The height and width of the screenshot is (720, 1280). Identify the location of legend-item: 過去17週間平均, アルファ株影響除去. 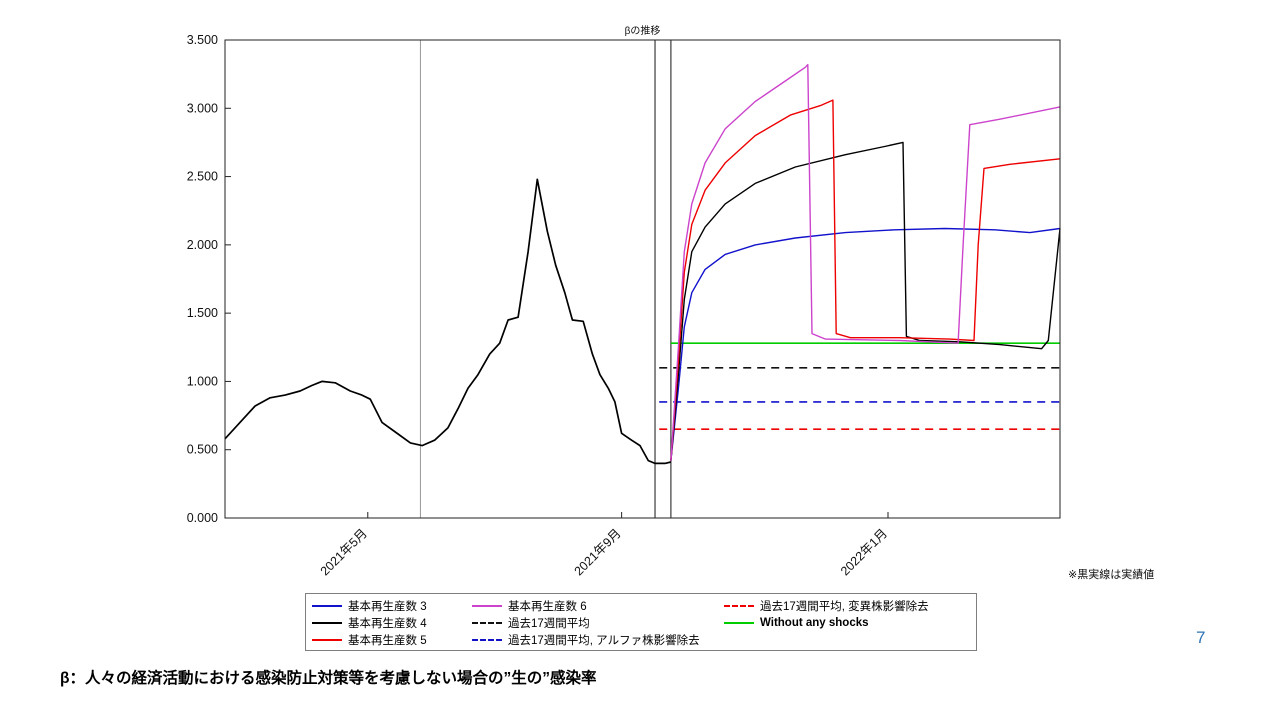
(598, 639).